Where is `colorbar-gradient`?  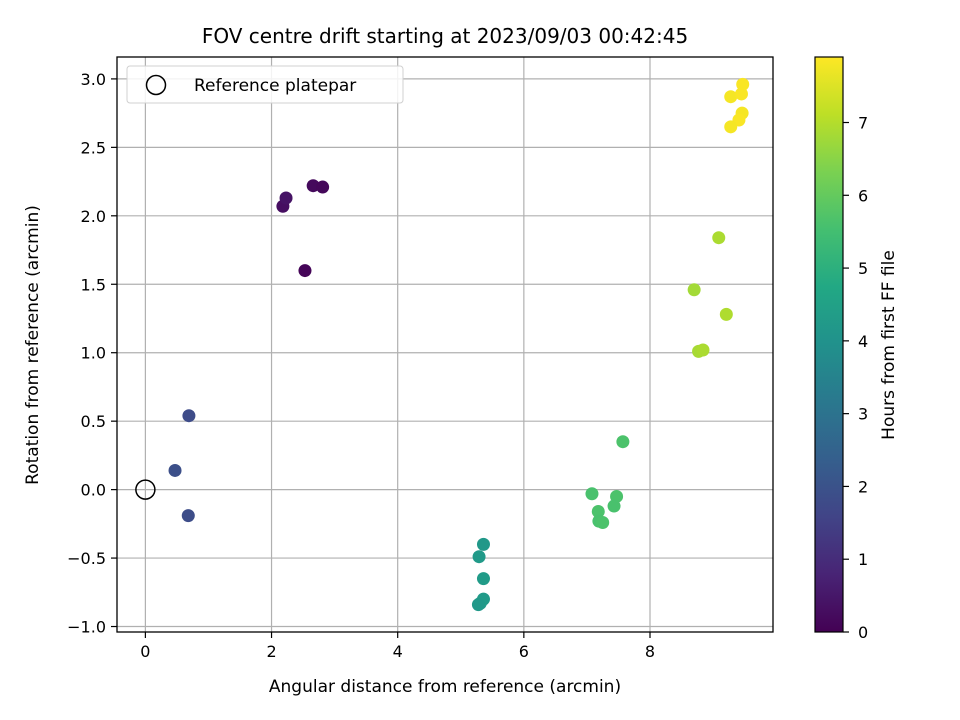 colorbar-gradient is located at coordinates (829, 344).